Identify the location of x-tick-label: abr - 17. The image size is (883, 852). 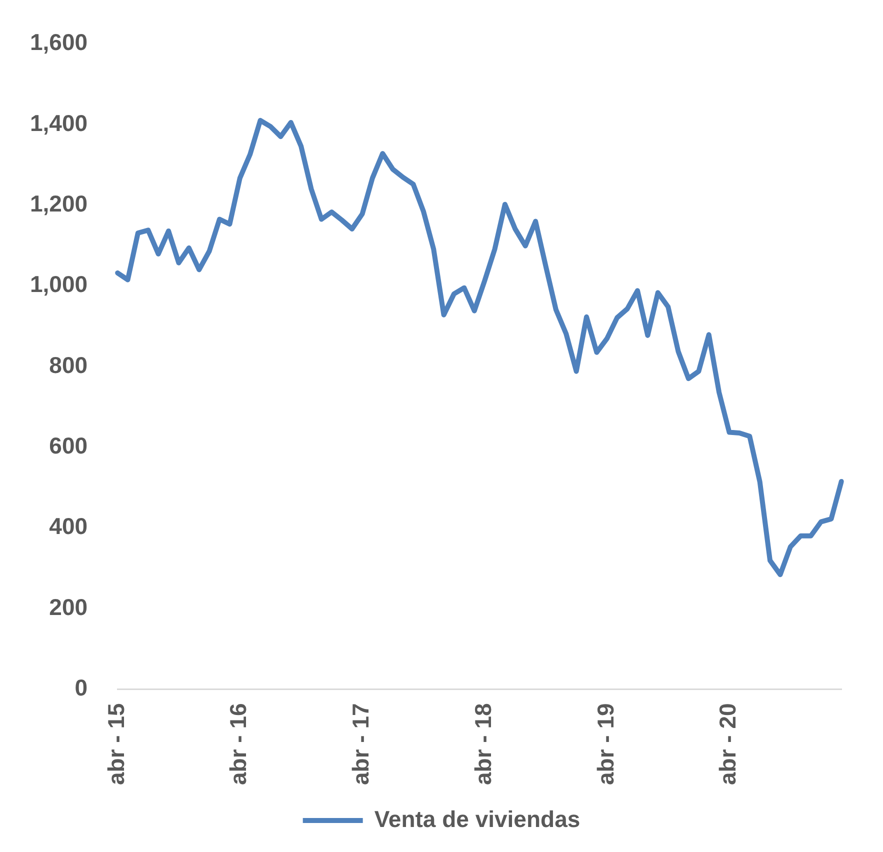
(361, 744).